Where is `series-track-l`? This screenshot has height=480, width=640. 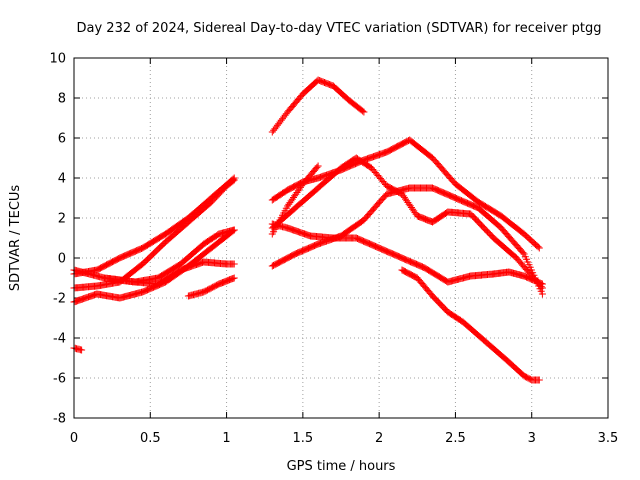 series-track-l is located at coordinates (407, 241).